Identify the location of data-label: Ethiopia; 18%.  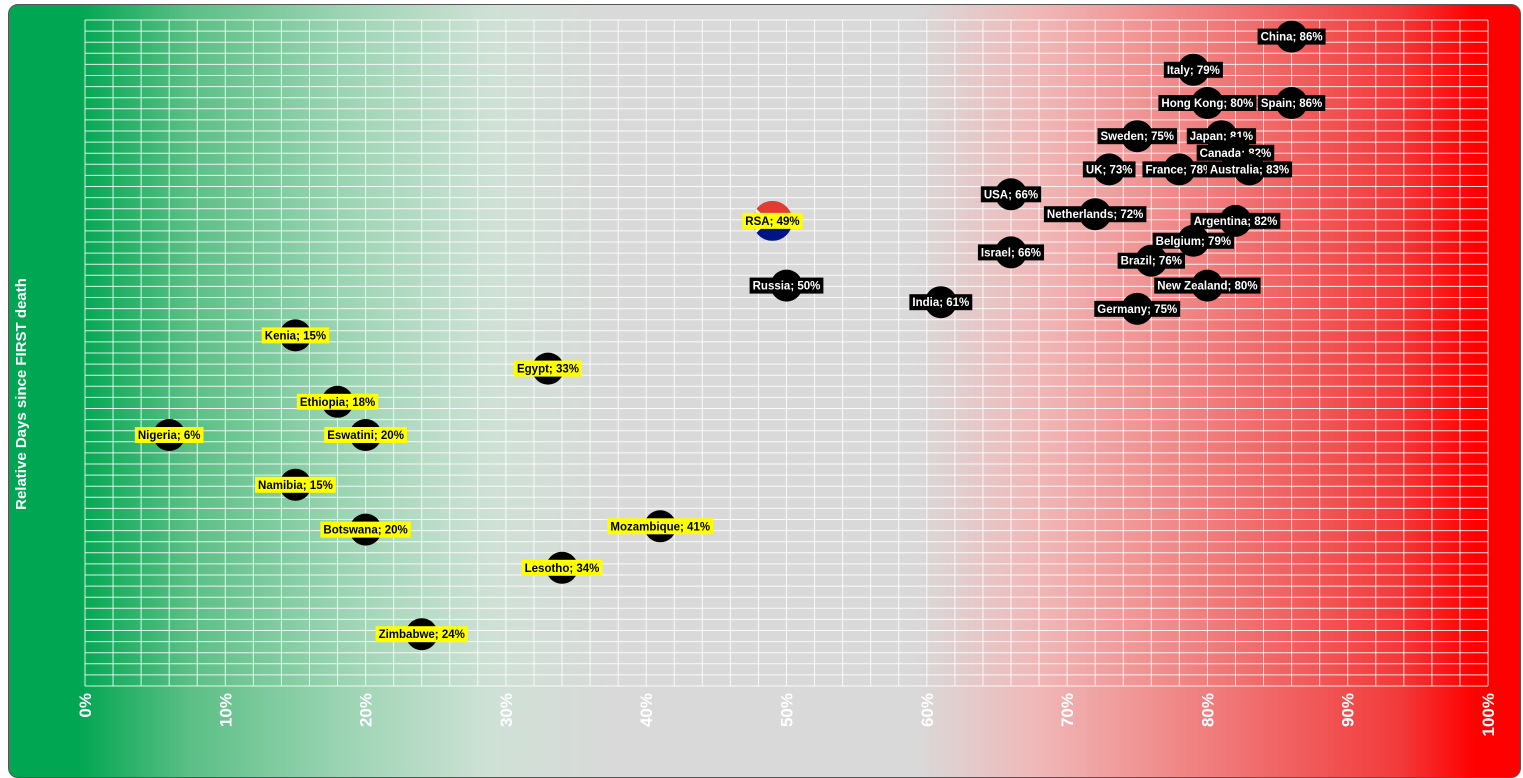
(337, 401).